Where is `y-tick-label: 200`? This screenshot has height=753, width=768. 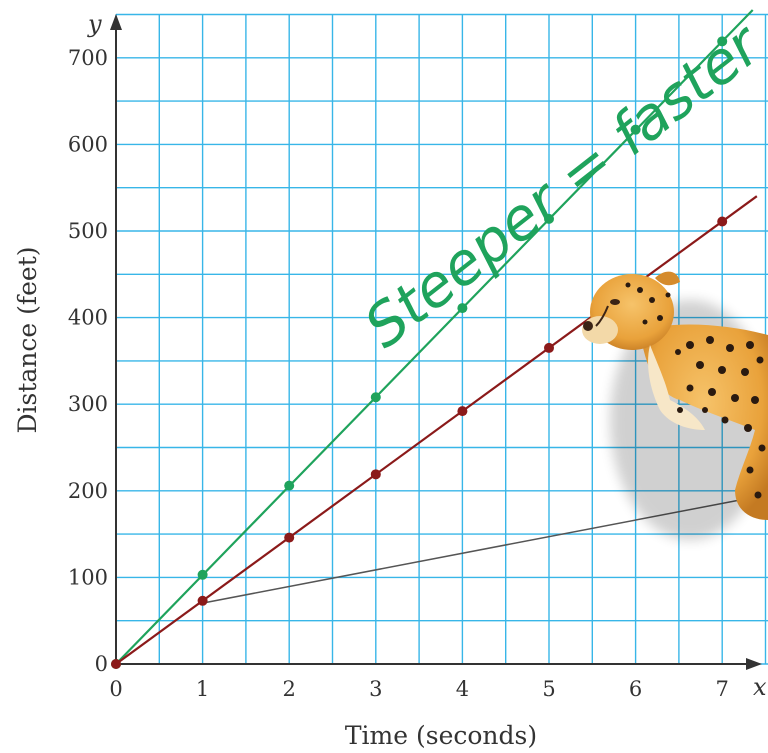 y-tick-label: 200 is located at coordinates (88, 491).